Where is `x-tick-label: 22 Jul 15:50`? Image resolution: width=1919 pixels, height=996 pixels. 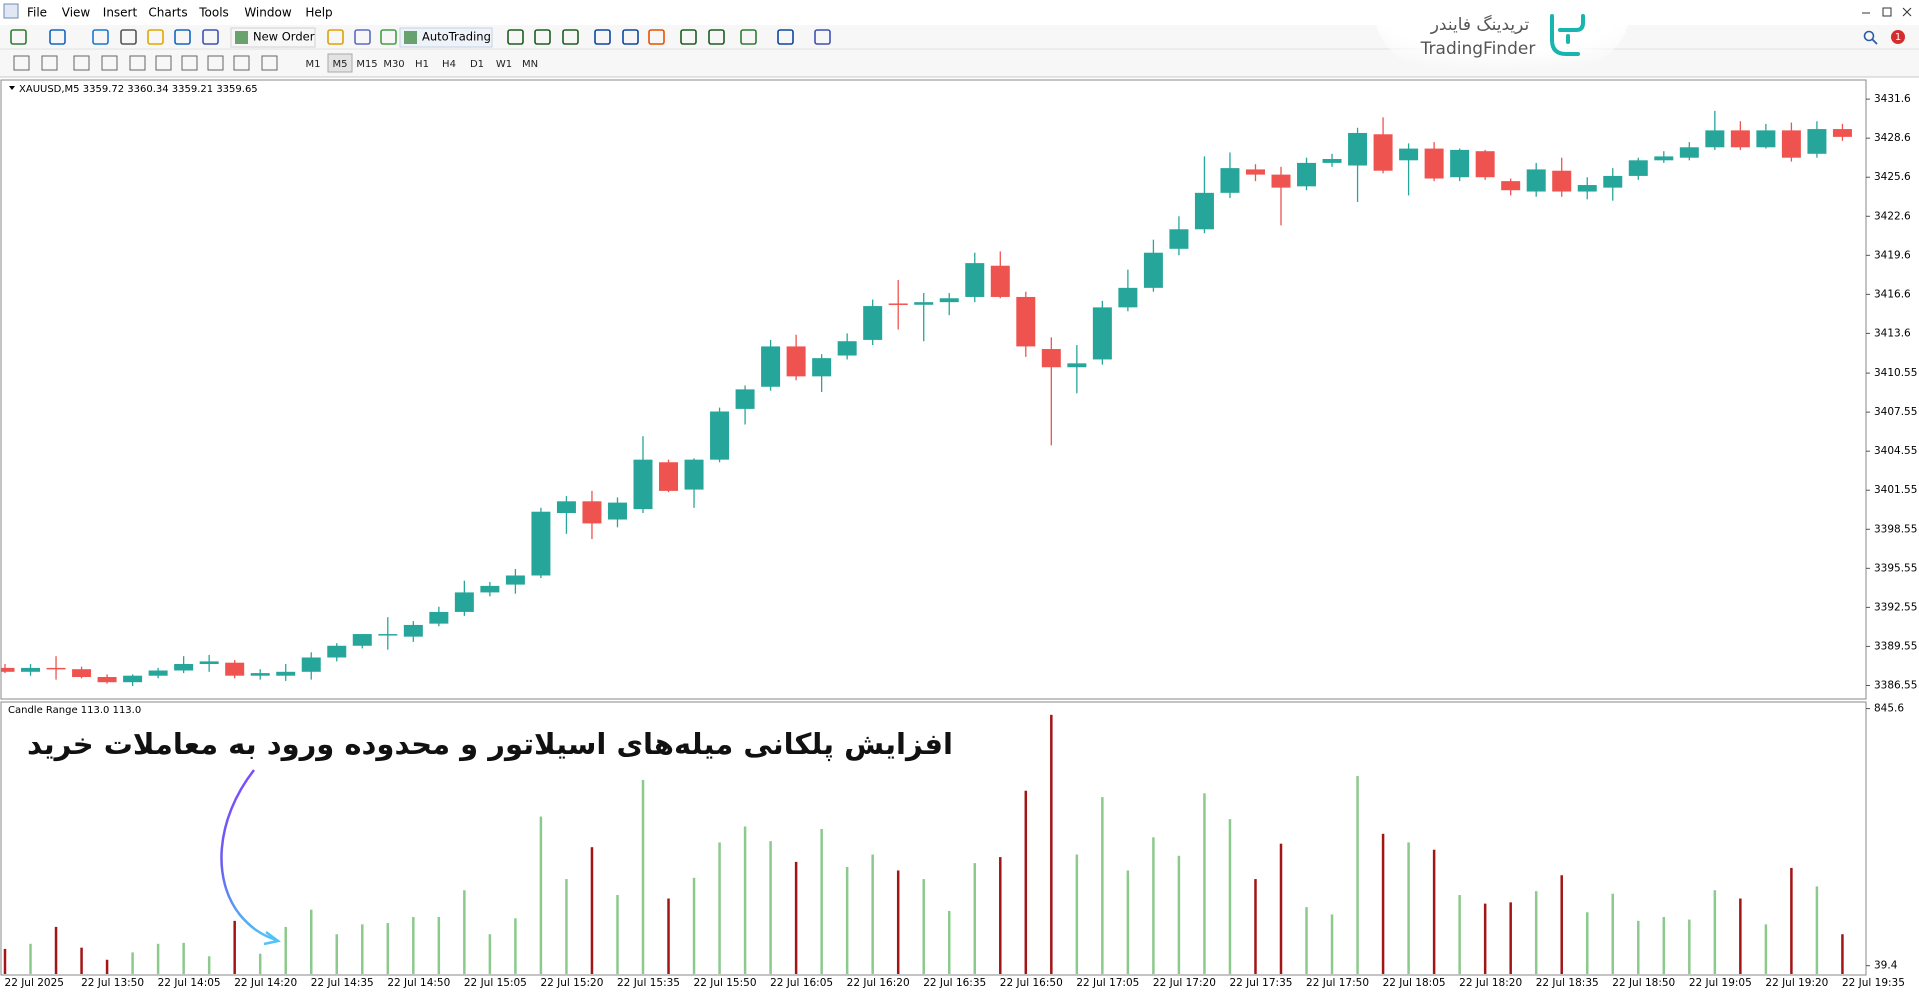
x-tick-label: 22 Jul 15:50 is located at coordinates (725, 983).